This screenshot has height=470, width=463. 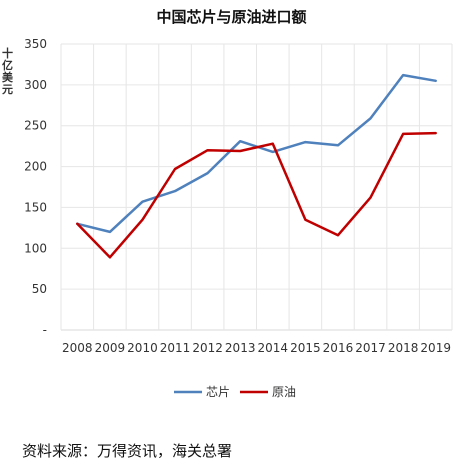 I want to click on x-tick-label: 2016, so click(x=338, y=348).